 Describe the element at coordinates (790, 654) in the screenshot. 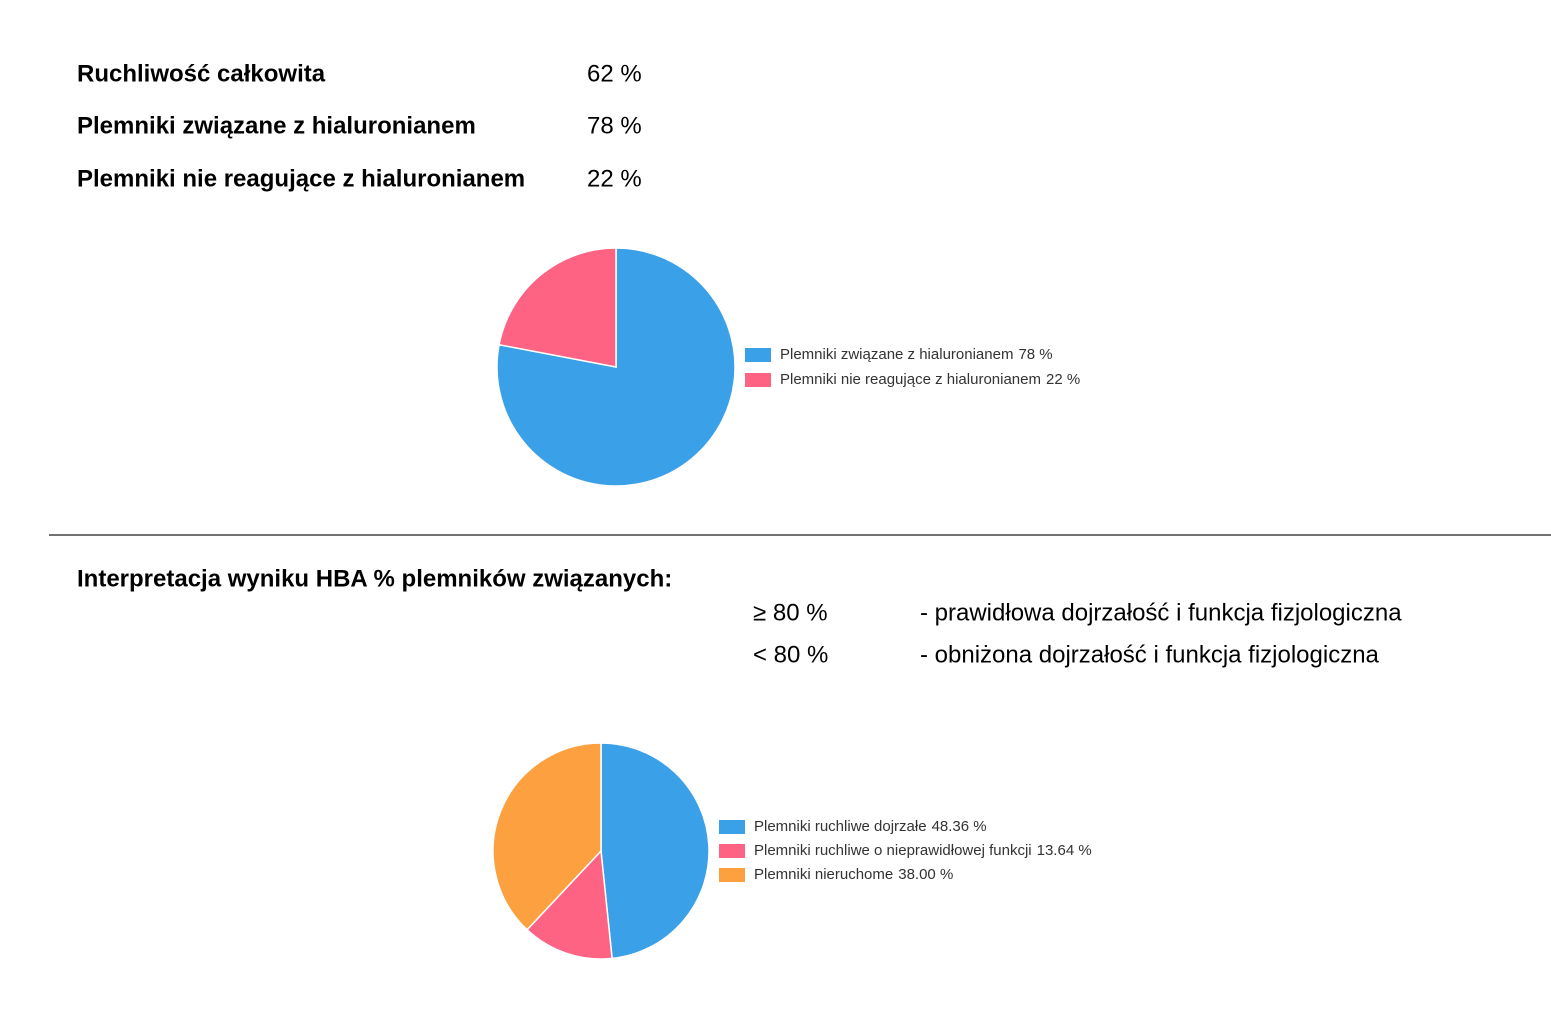

I see `threshold: < 80 %` at that location.